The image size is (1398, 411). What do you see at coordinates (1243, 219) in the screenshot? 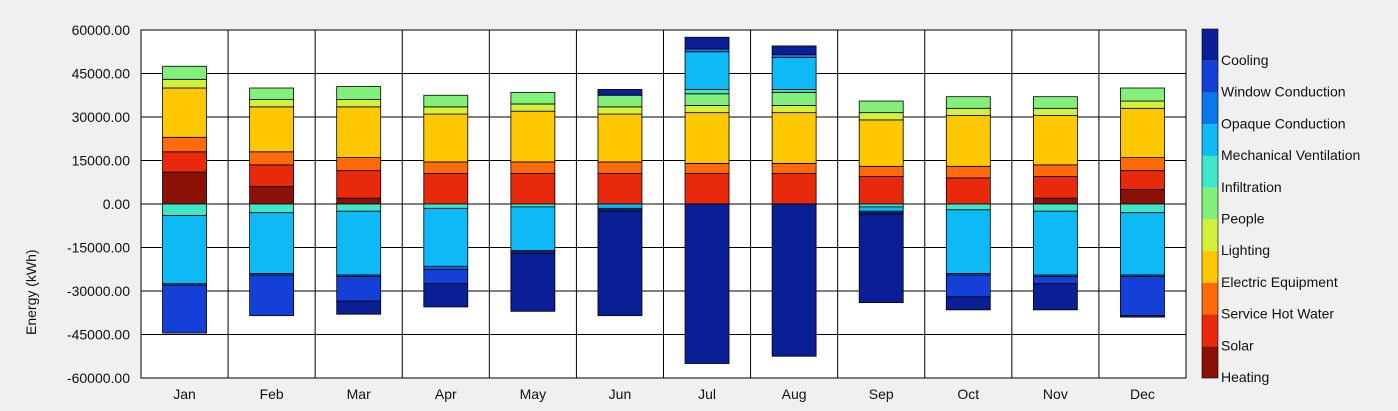
I see `legend-label: People` at bounding box center [1243, 219].